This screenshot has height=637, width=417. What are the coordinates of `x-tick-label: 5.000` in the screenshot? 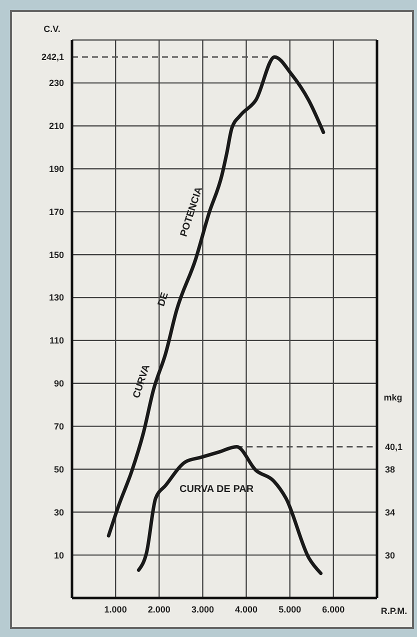 It's located at (290, 609).